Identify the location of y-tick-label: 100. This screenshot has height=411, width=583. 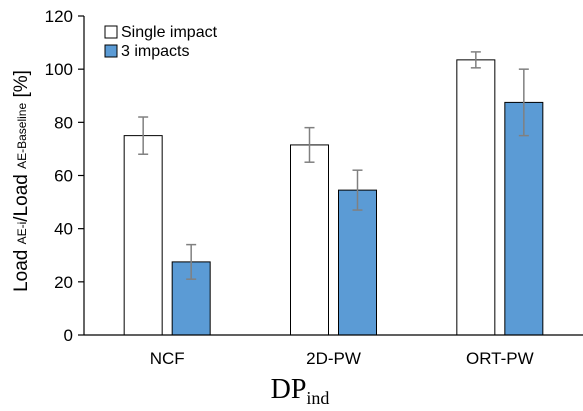
(59, 69).